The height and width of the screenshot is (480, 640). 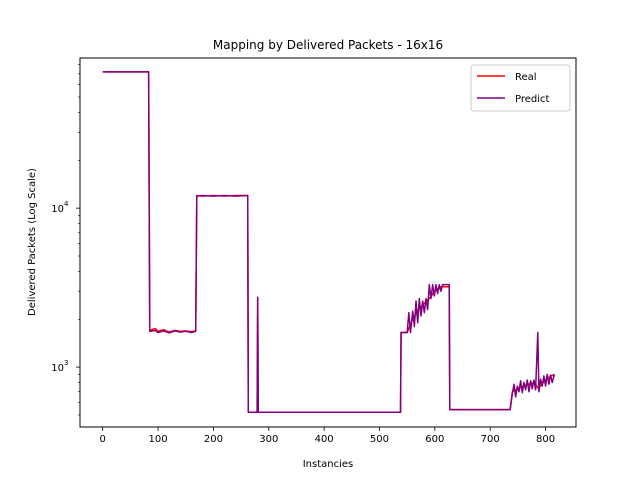 What do you see at coordinates (268, 439) in the screenshot?
I see `x-tick-label: 300` at bounding box center [268, 439].